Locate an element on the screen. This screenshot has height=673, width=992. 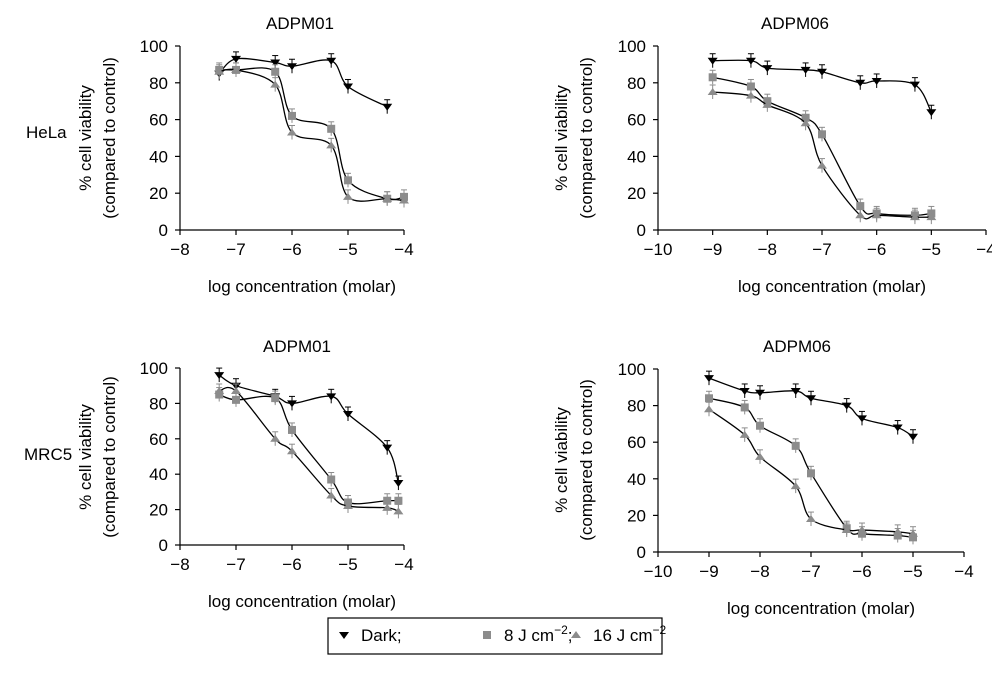
chart-title: ADPM06 is located at coordinates (795, 23).